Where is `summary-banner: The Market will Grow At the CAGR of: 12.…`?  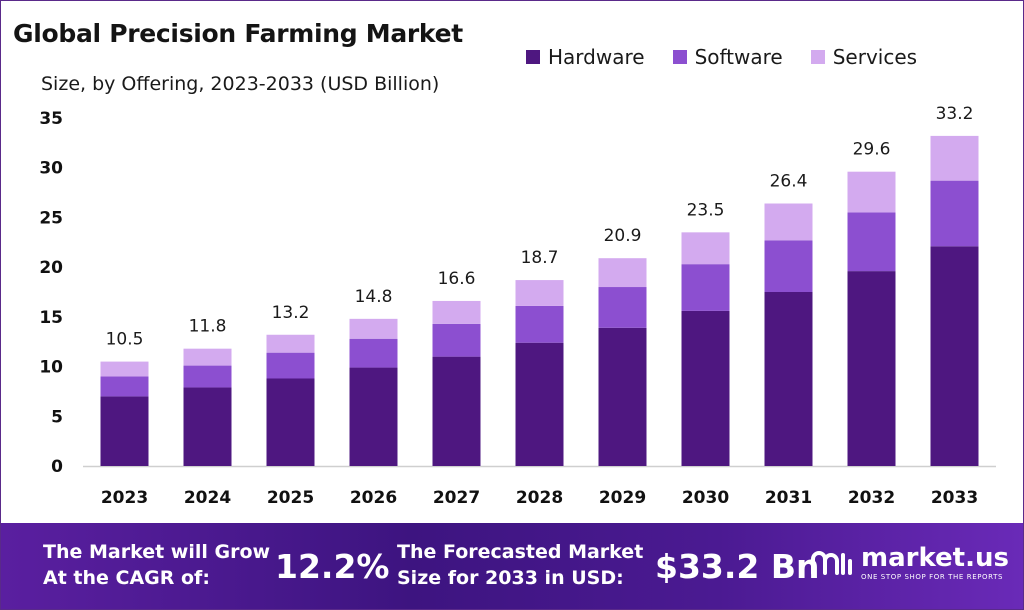 summary-banner: The Market will Grow At the CAGR of: 12.… is located at coordinates (512, 566).